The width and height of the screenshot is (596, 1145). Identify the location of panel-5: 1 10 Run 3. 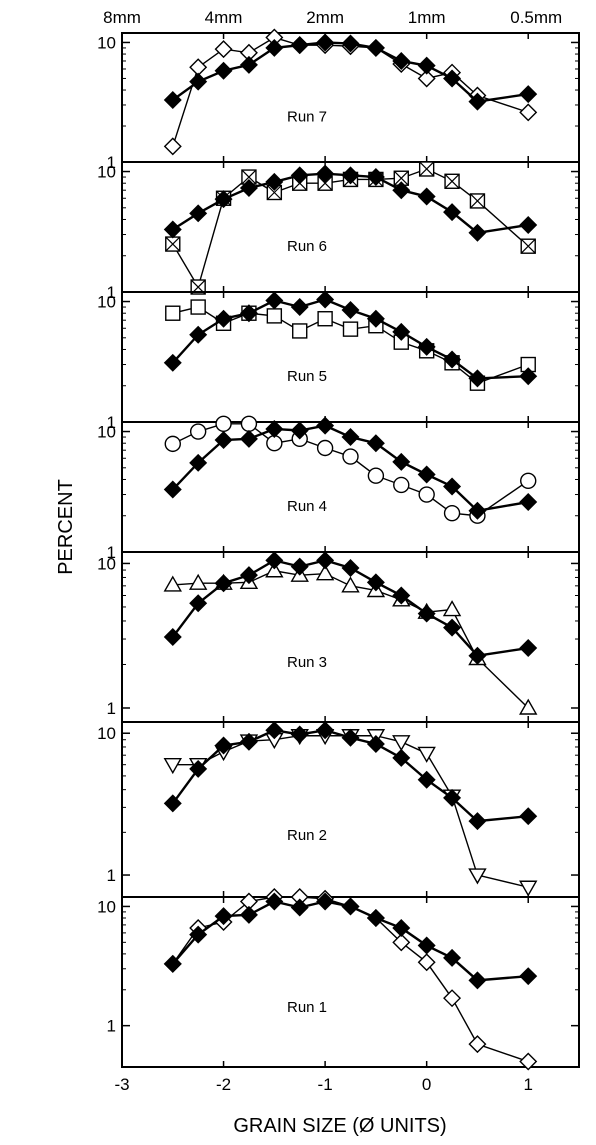
(338, 637).